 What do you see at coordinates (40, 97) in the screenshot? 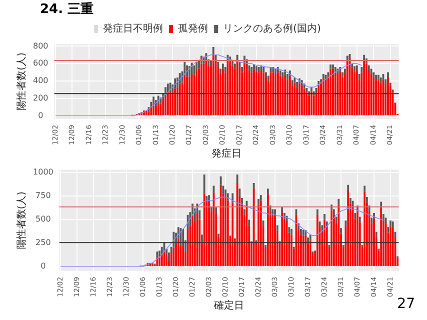
I see `y-tick-label: 200` at bounding box center [40, 97].